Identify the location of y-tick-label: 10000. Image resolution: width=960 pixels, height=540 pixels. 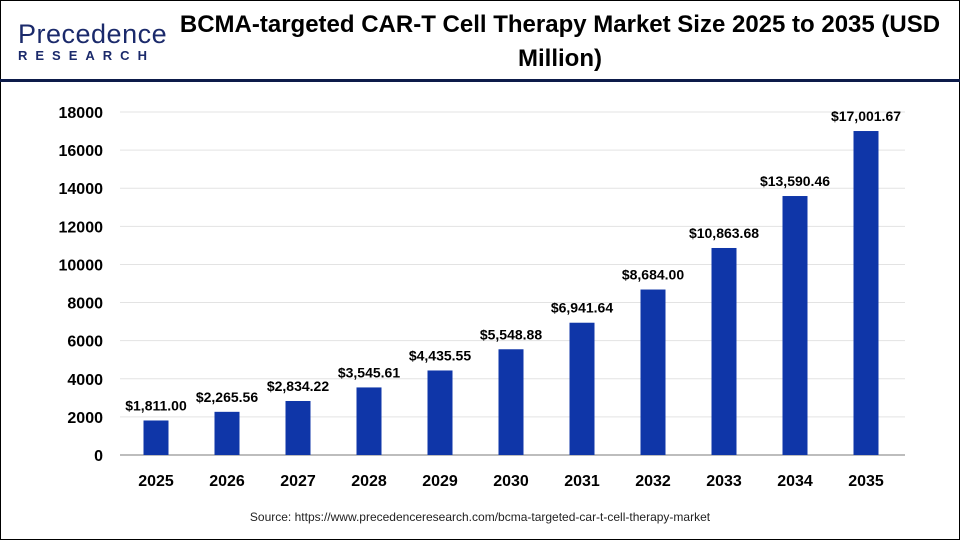
(81, 265).